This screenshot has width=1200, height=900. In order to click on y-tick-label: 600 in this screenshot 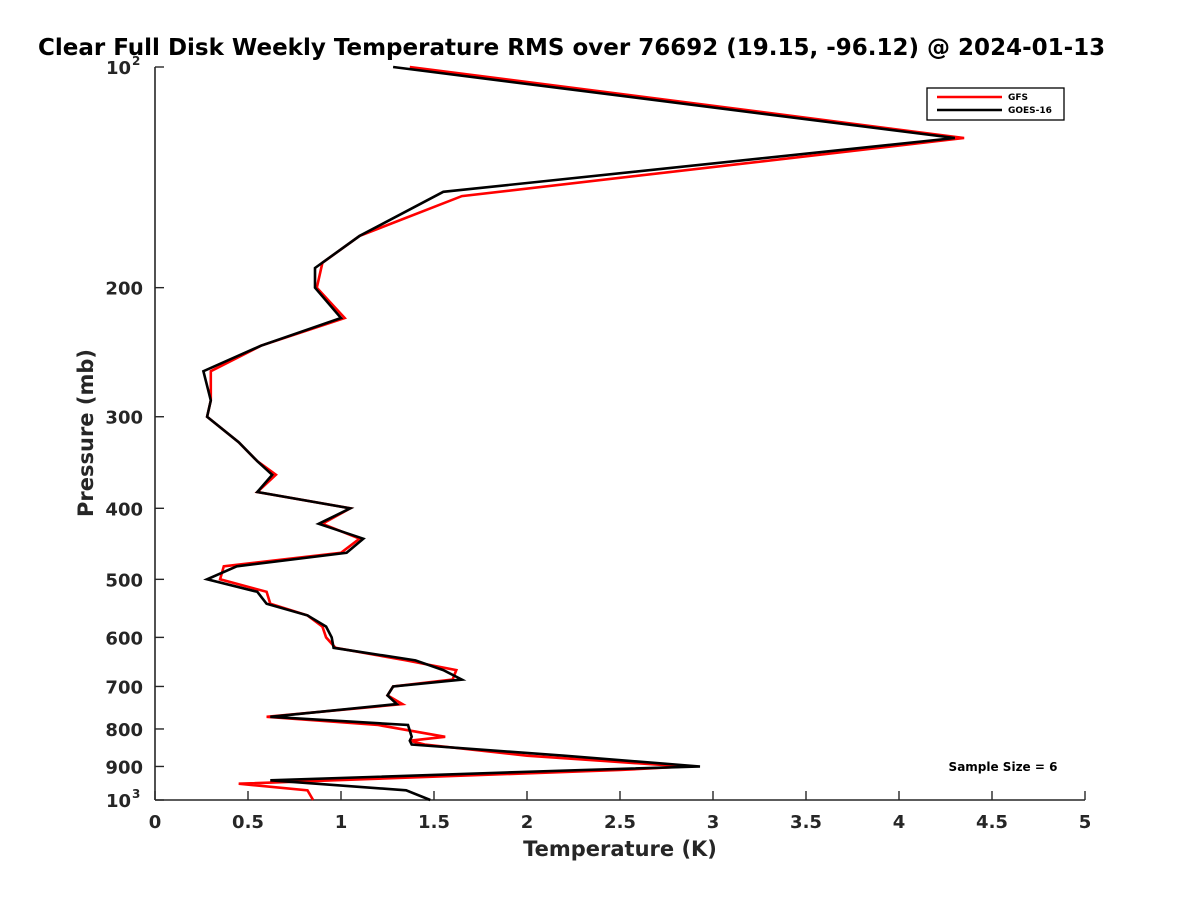, I will do `click(124, 638)`.